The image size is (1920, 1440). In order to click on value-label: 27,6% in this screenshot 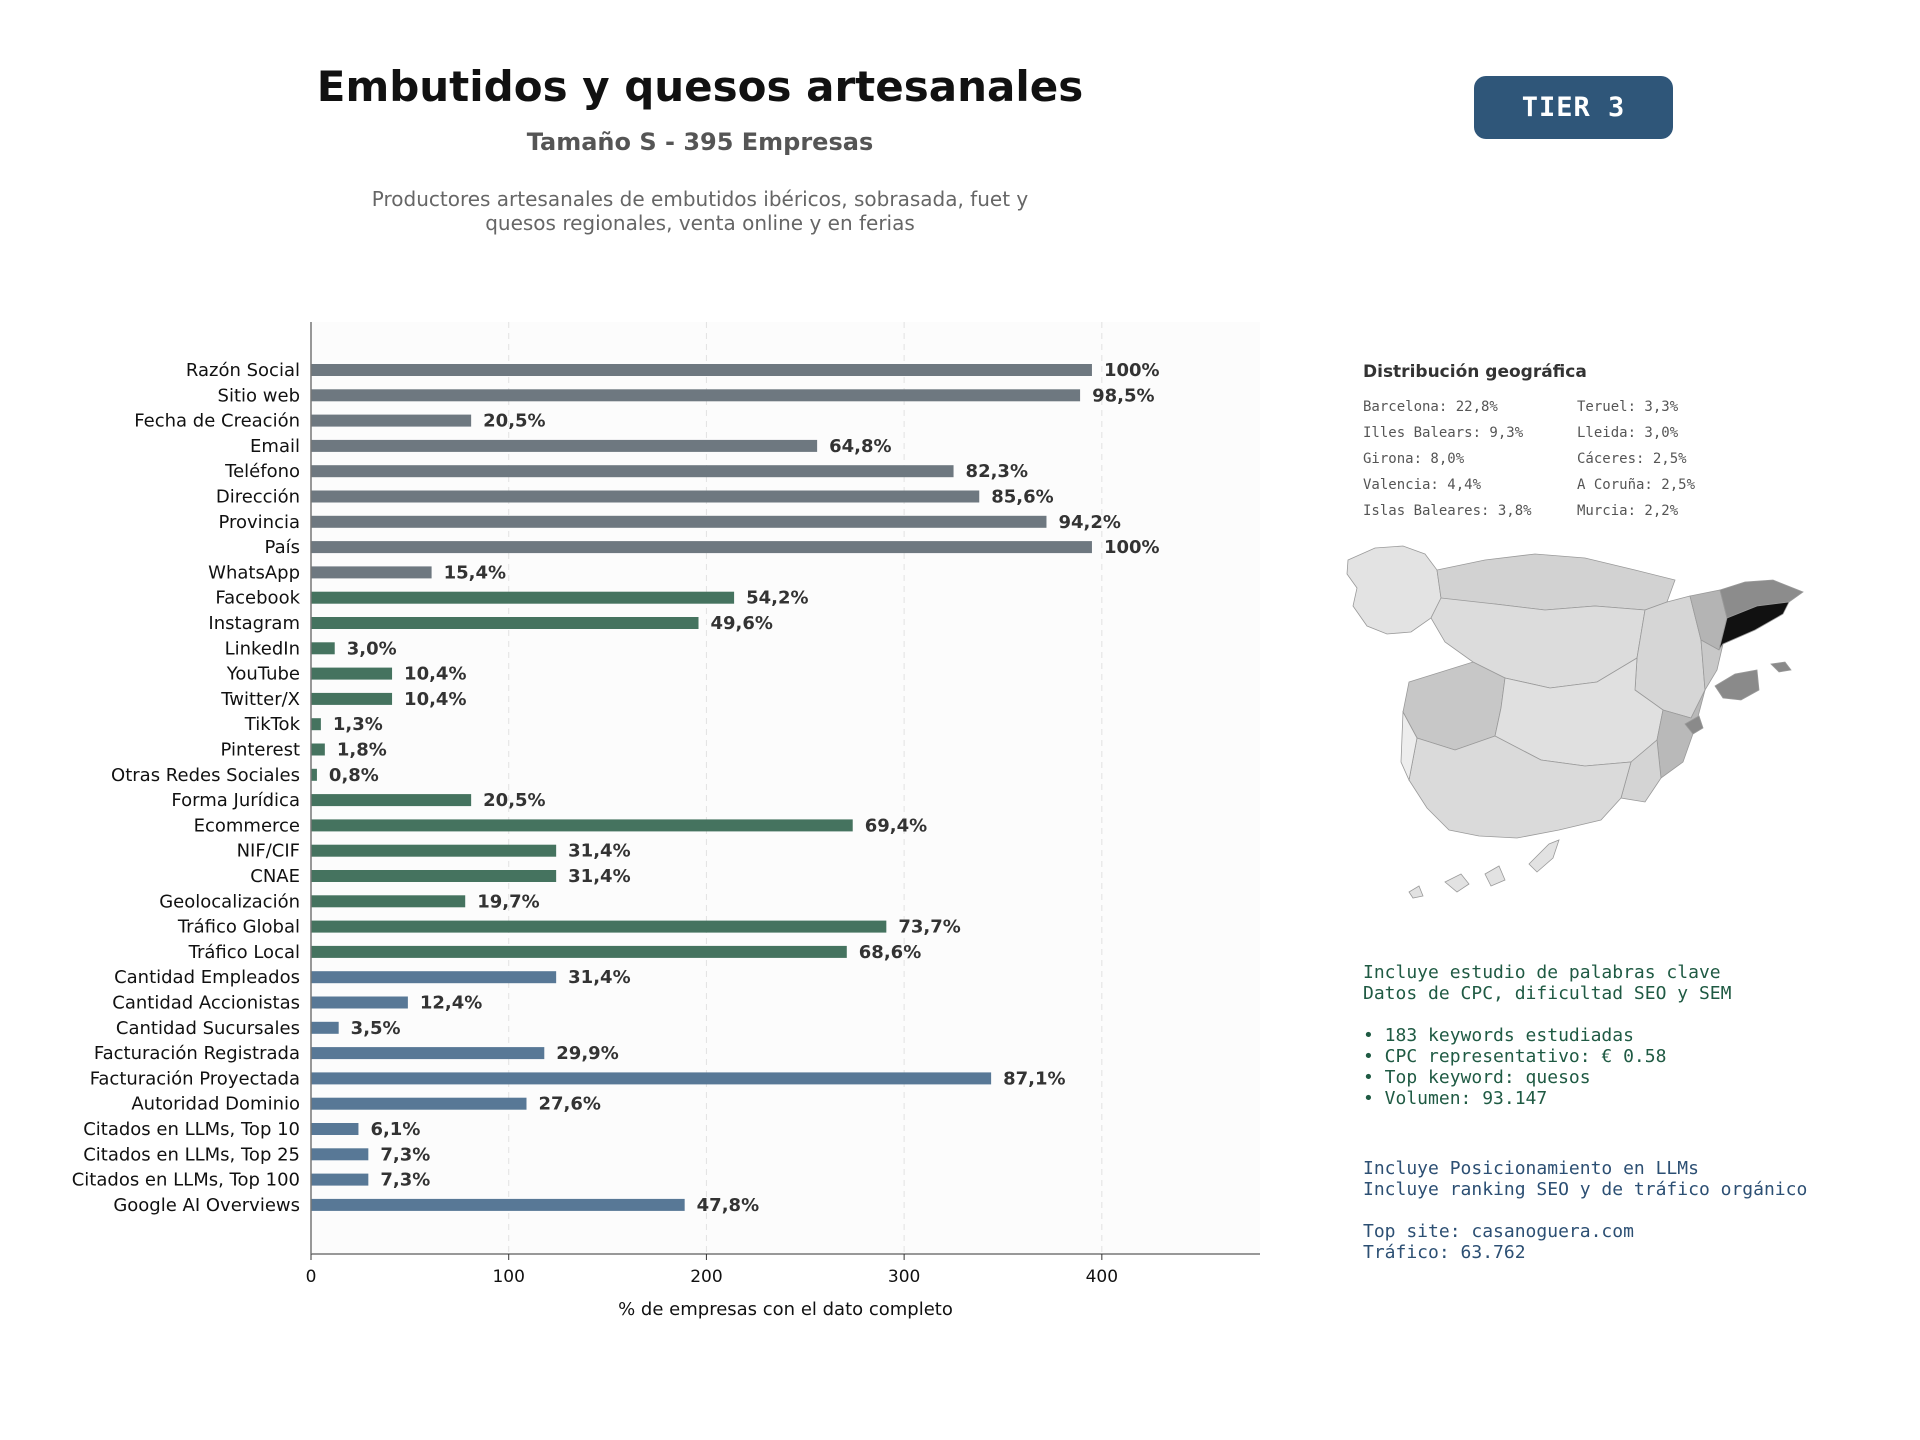, I will do `click(570, 1104)`.